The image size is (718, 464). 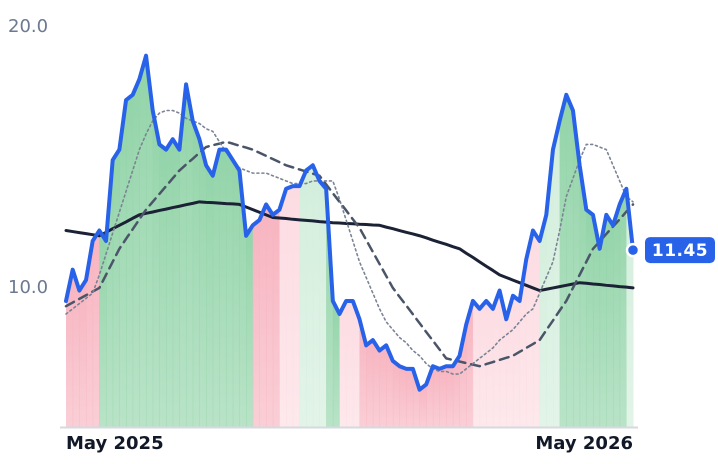 I want to click on last-value-badge, so click(x=680, y=250).